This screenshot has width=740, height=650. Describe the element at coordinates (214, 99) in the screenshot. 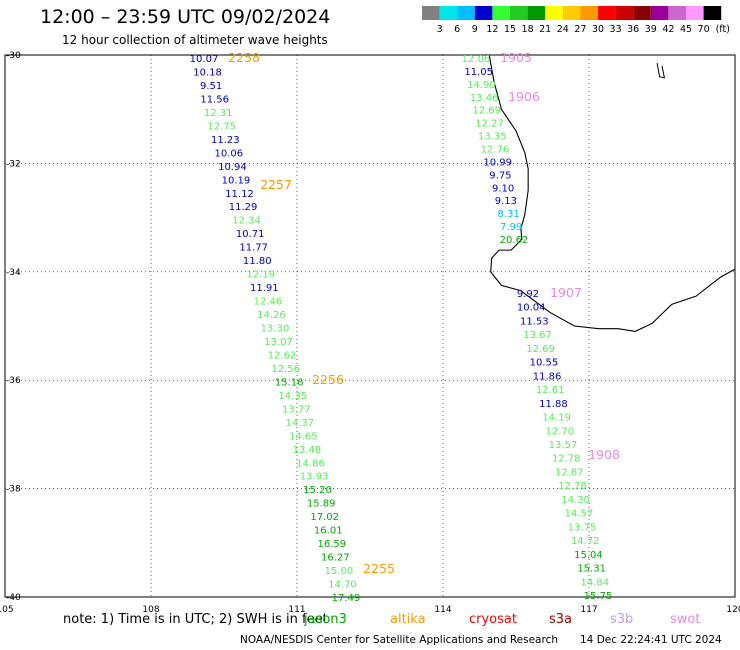

I see `track-west-value: 11.56` at that location.